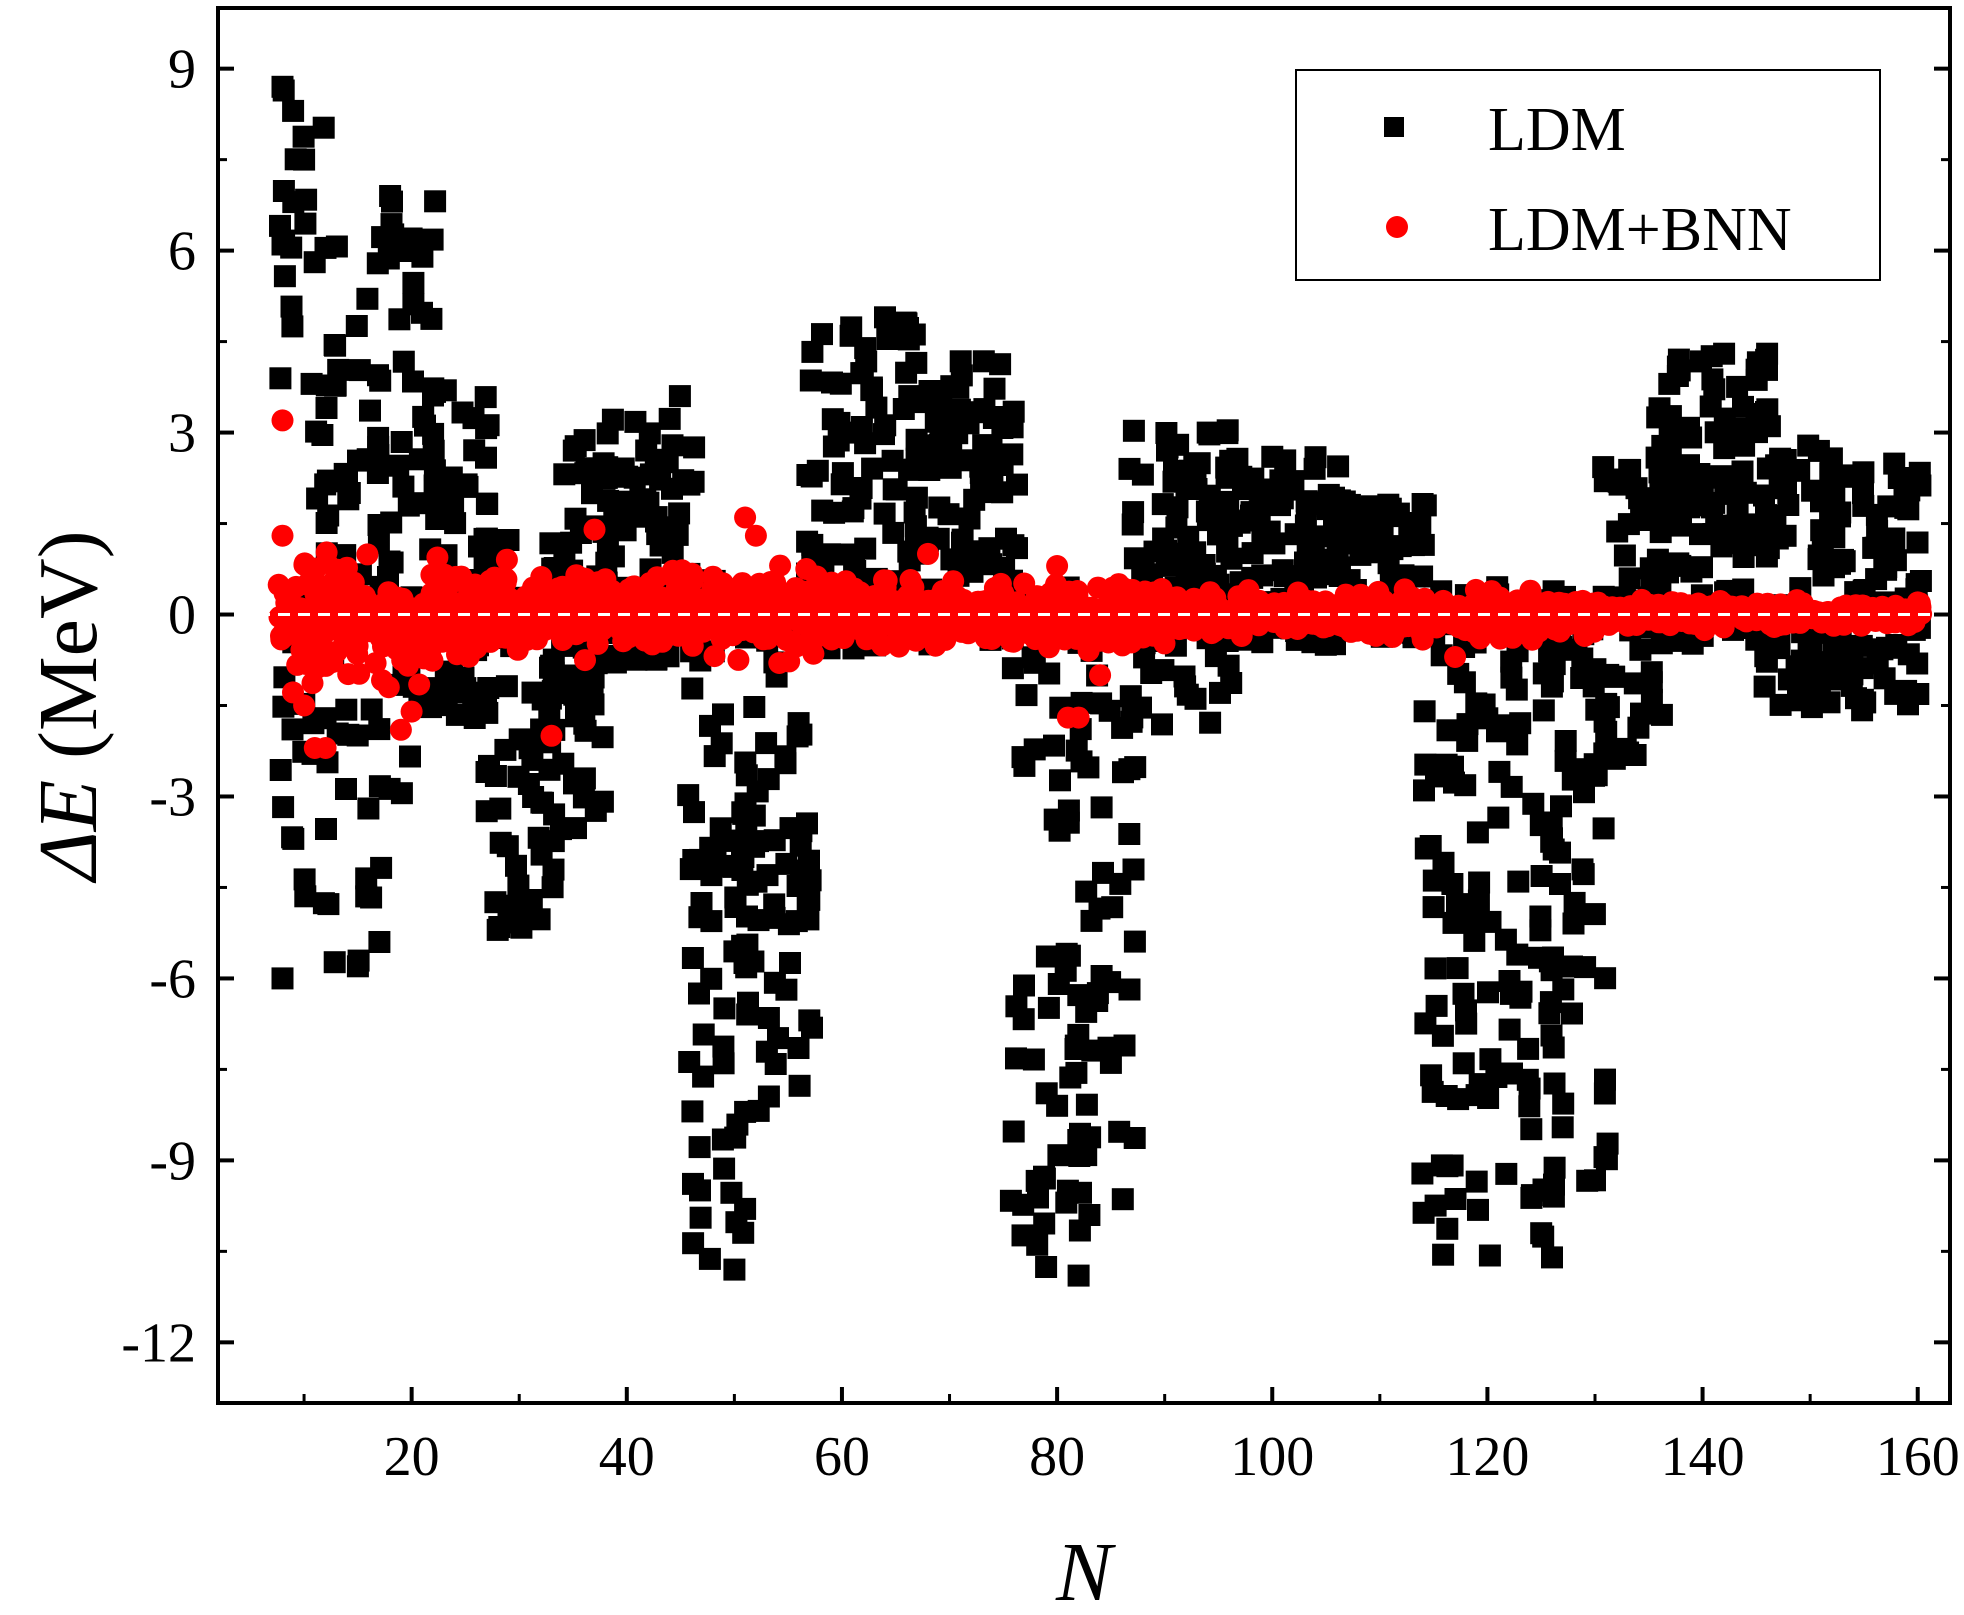 This screenshot has width=1964, height=1615. Describe the element at coordinates (1085, 1570) in the screenshot. I see `x-axis-title: N` at that location.